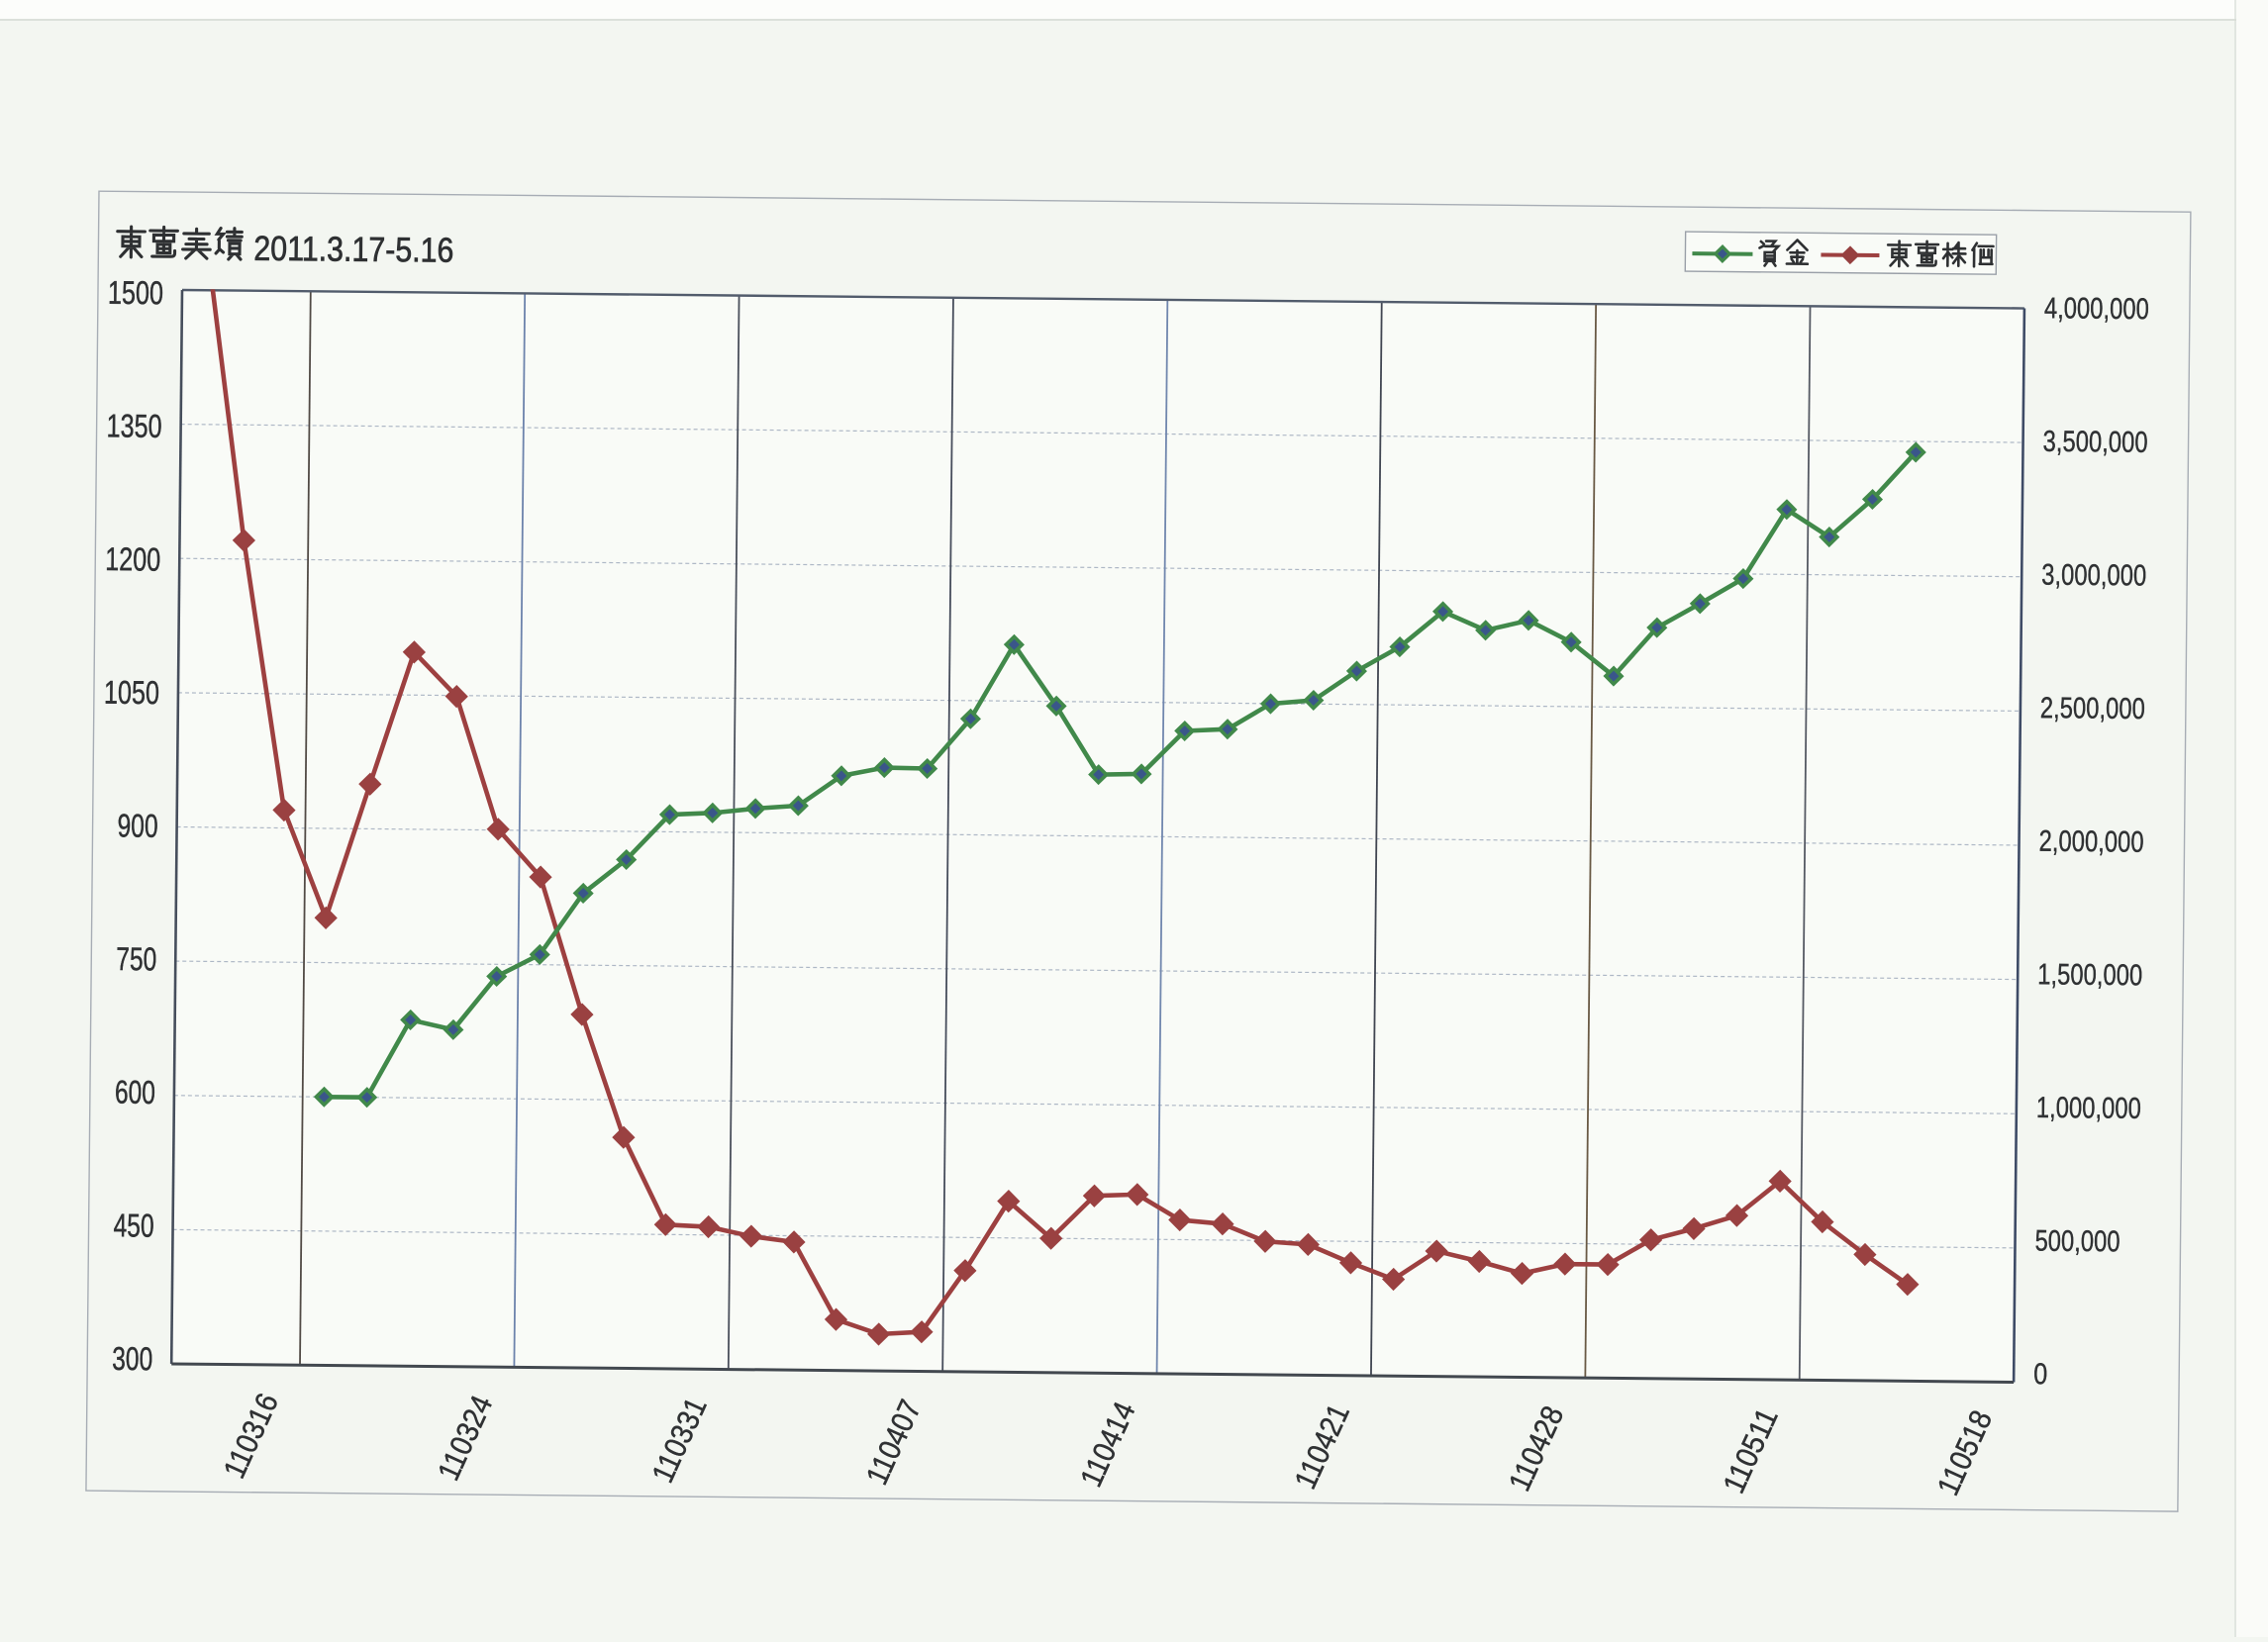  What do you see at coordinates (2090, 842) in the screenshot?
I see `svg-text: 2,000,000` at bounding box center [2090, 842].